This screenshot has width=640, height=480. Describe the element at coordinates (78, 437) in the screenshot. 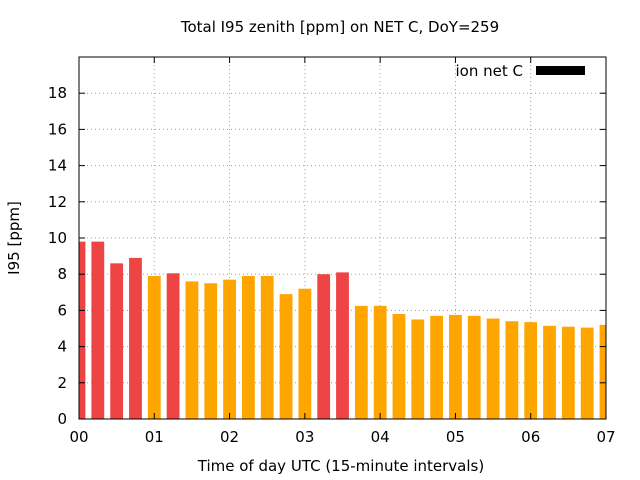

I see `x-tick-label: 00` at that location.